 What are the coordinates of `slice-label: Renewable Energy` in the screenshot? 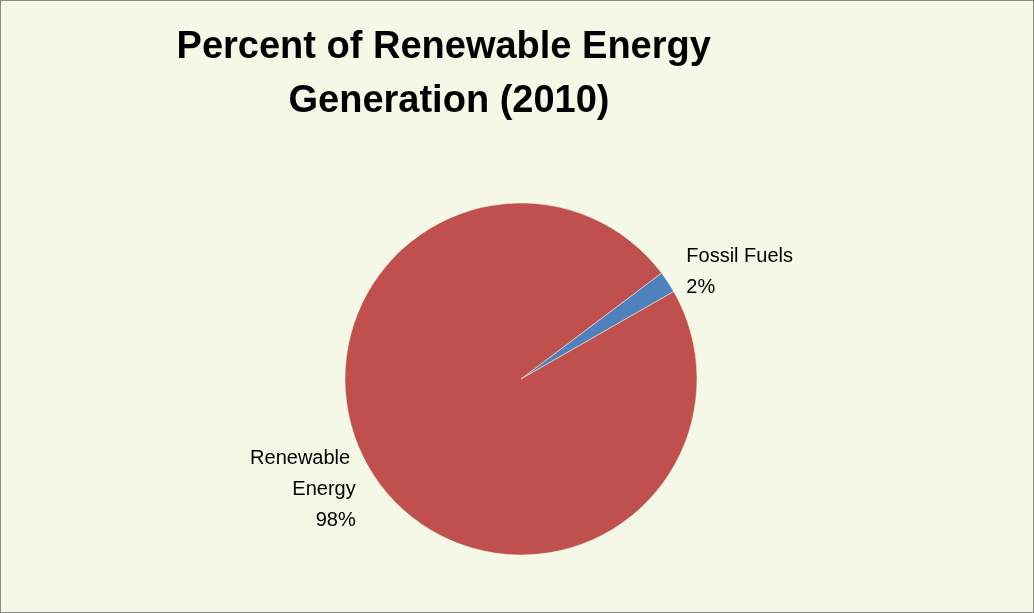 It's located at (303, 472).